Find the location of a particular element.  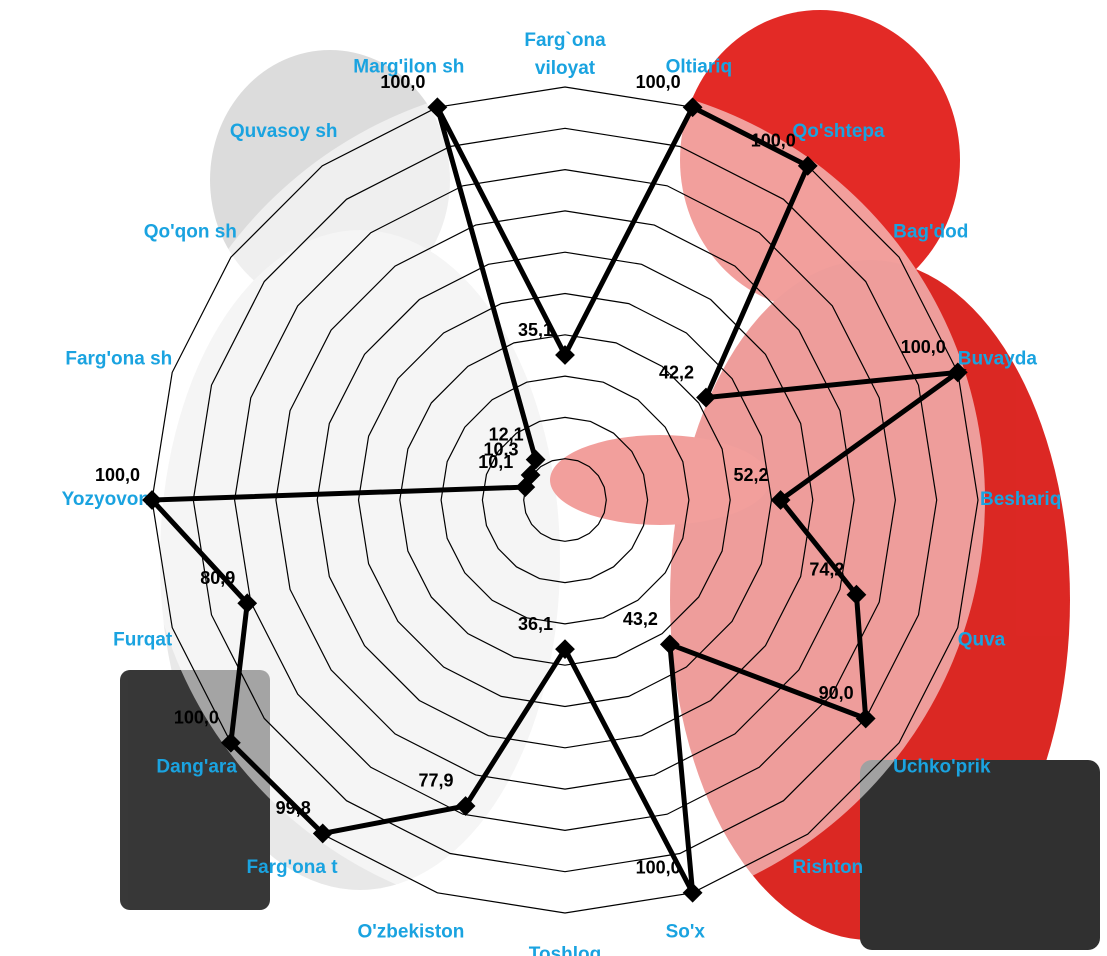

value-label: 10,3 is located at coordinates (501, 450).